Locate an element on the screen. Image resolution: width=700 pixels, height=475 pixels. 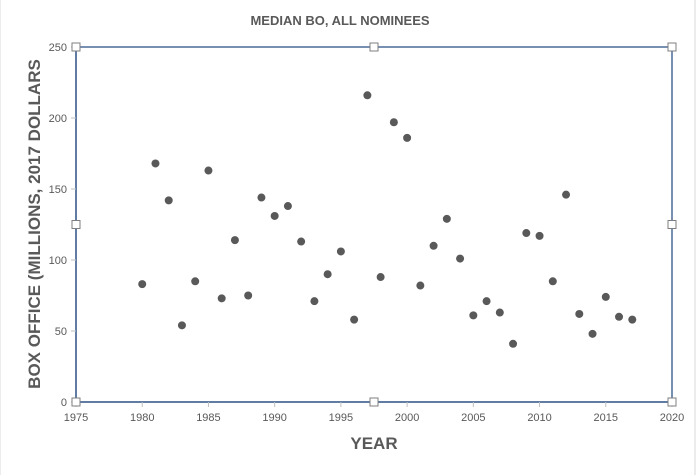
x-tick-label: 1975 is located at coordinates (76, 418).